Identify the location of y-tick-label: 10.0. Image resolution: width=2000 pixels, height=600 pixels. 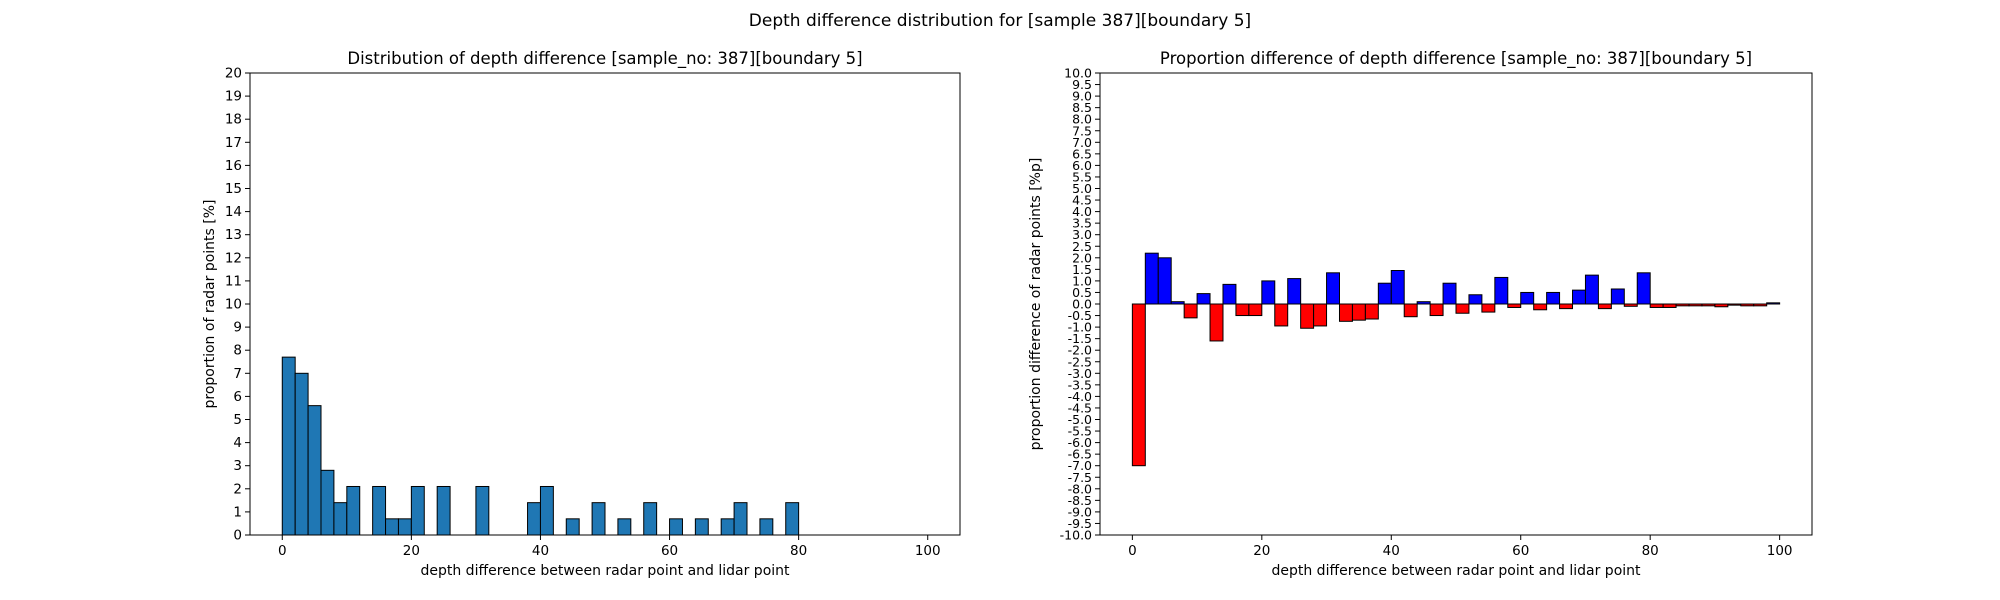
(1078, 73).